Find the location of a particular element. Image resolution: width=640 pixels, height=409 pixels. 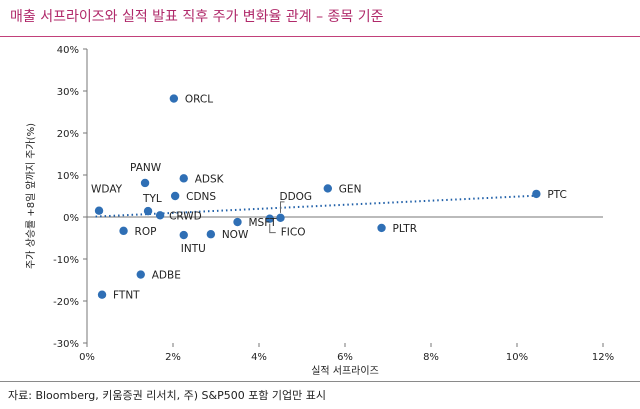

data-point-adsk is located at coordinates (183, 178).